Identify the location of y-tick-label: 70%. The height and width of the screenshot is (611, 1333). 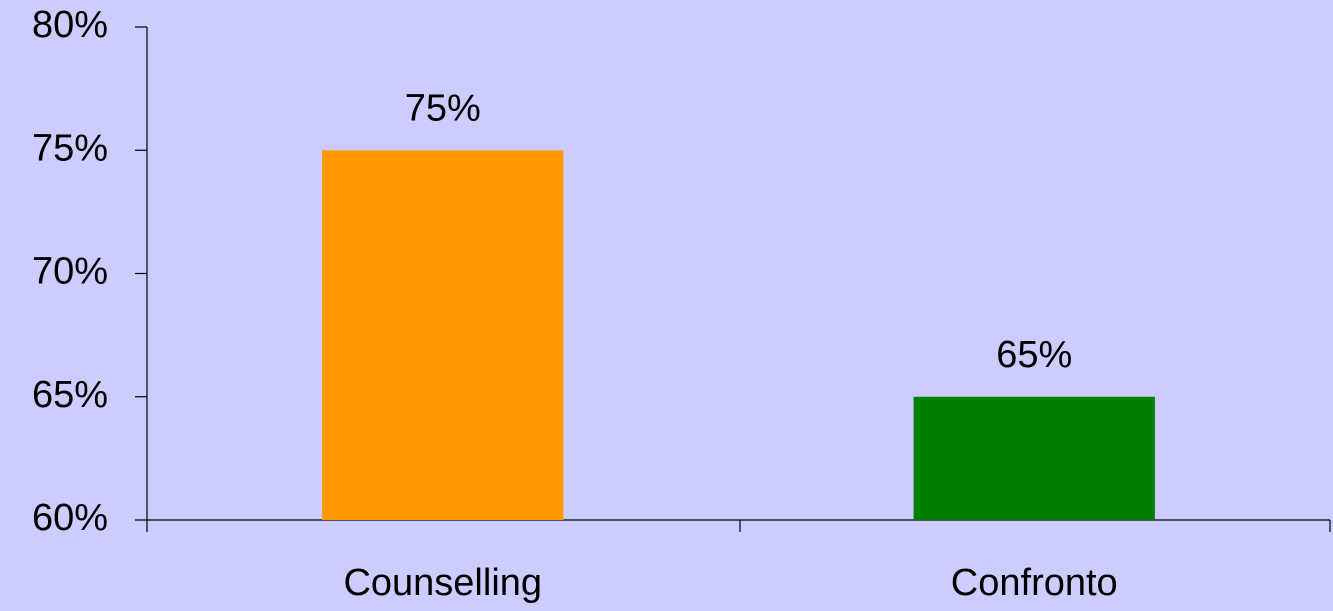
(70, 272).